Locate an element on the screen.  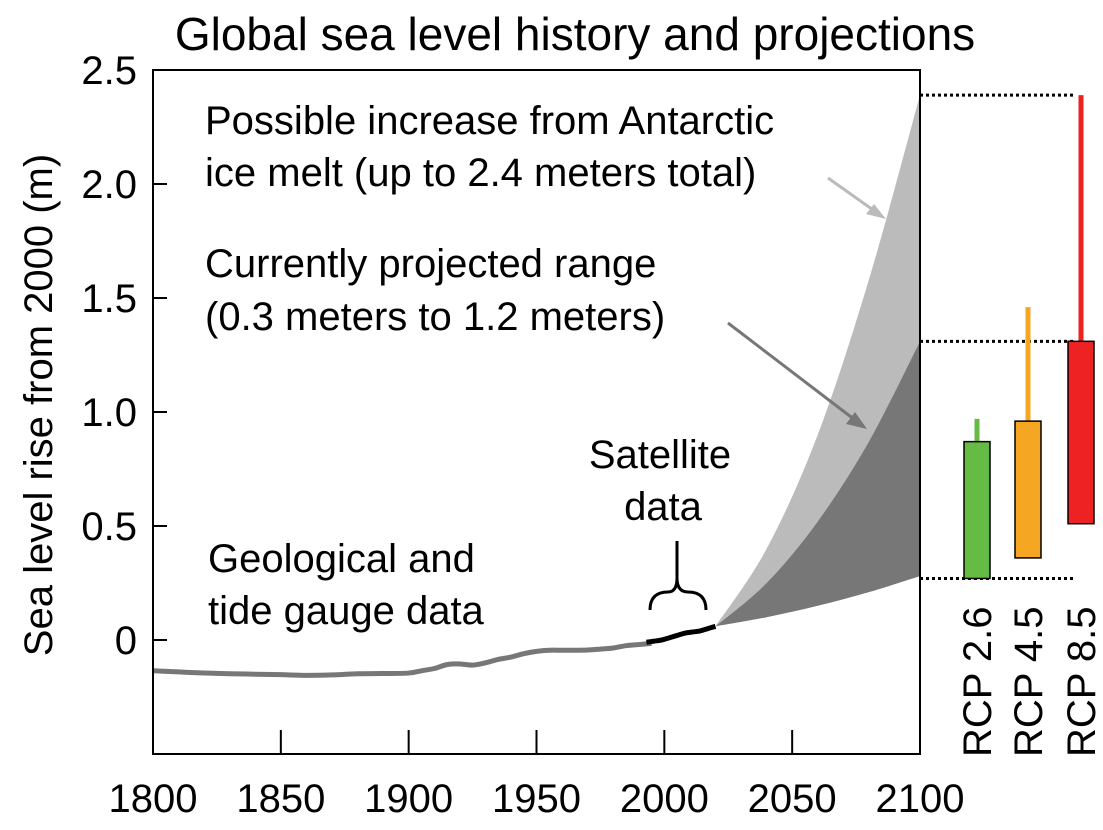
x-tick-label: 1950 is located at coordinates (536, 799).